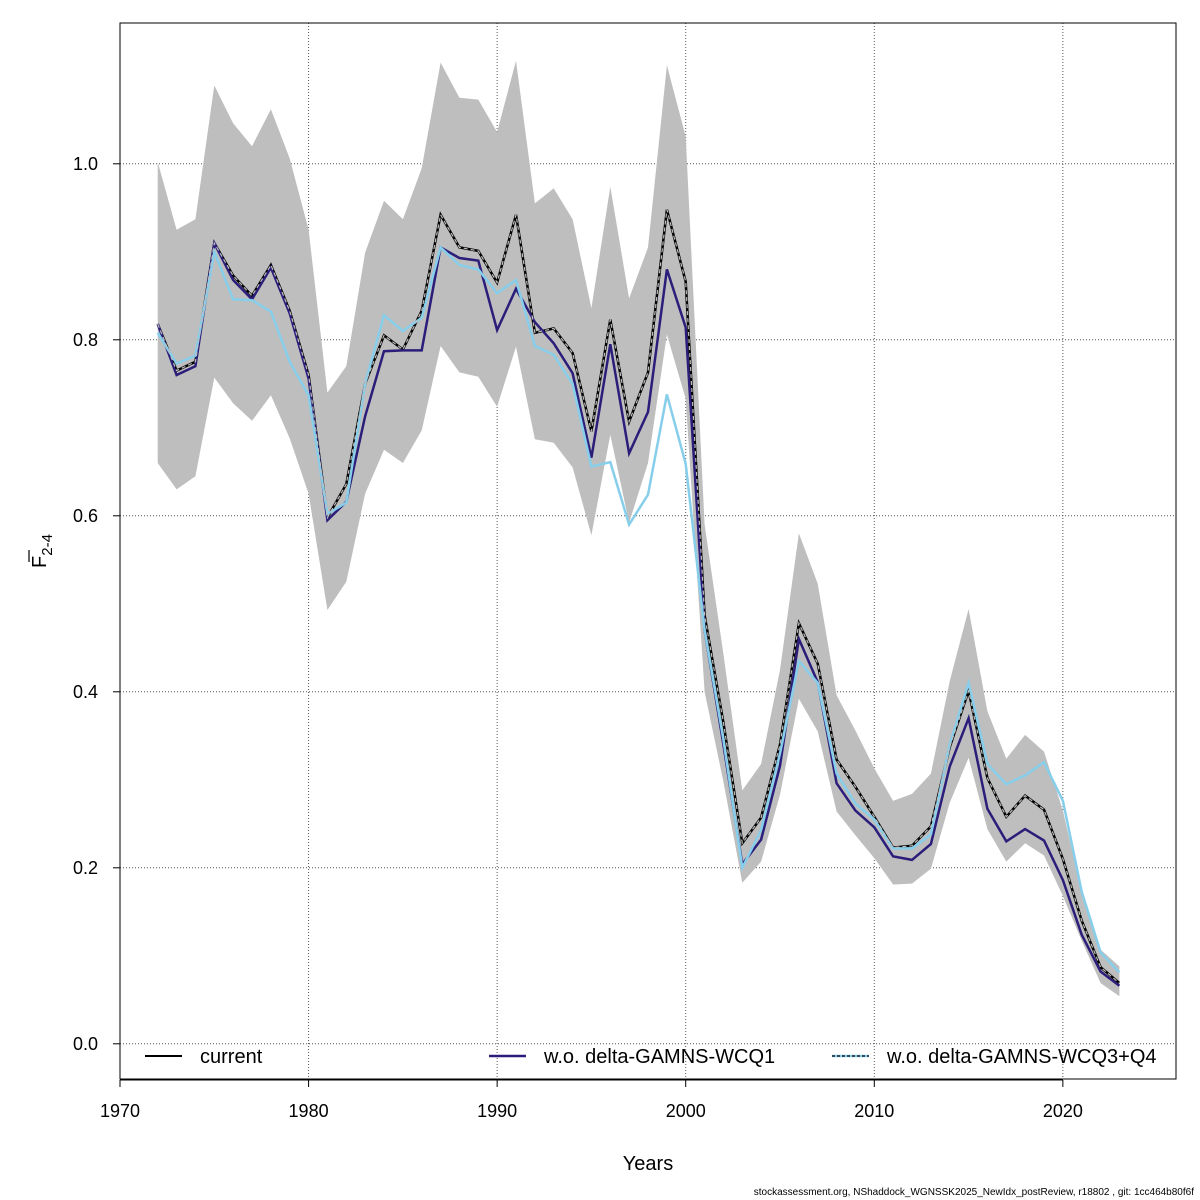 This screenshot has width=1200, height=1200. I want to click on y-tick-label: 0.0, so click(85, 1044).